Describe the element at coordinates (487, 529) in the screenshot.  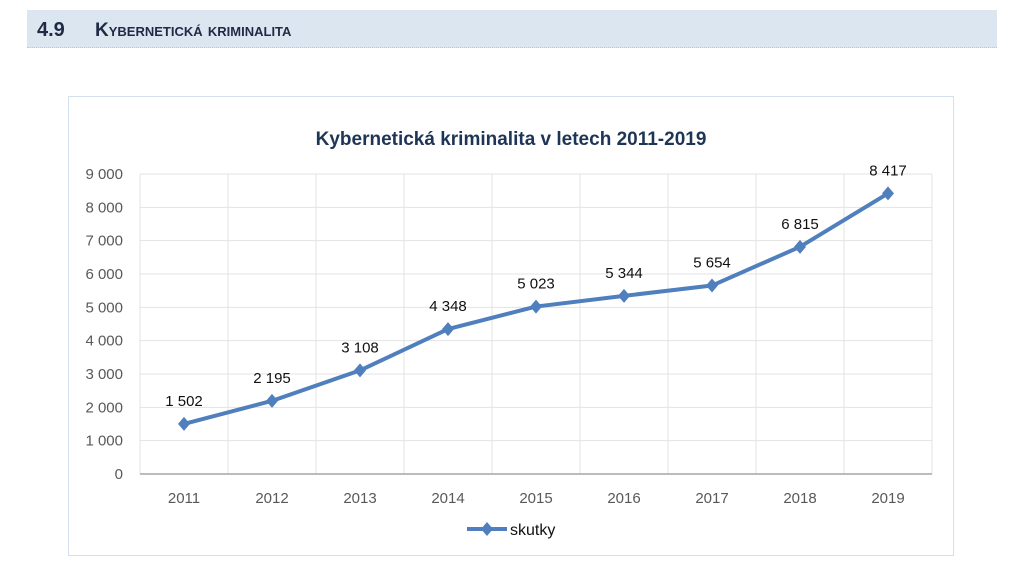
I see `legend-marker` at that location.